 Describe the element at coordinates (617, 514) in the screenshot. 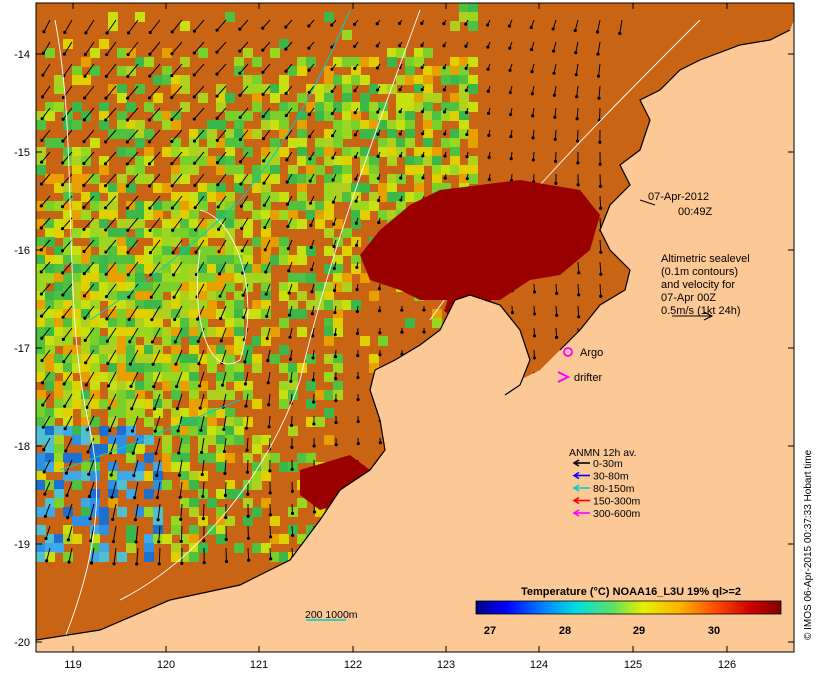

I see `depth-legend-label: 300-600m` at that location.